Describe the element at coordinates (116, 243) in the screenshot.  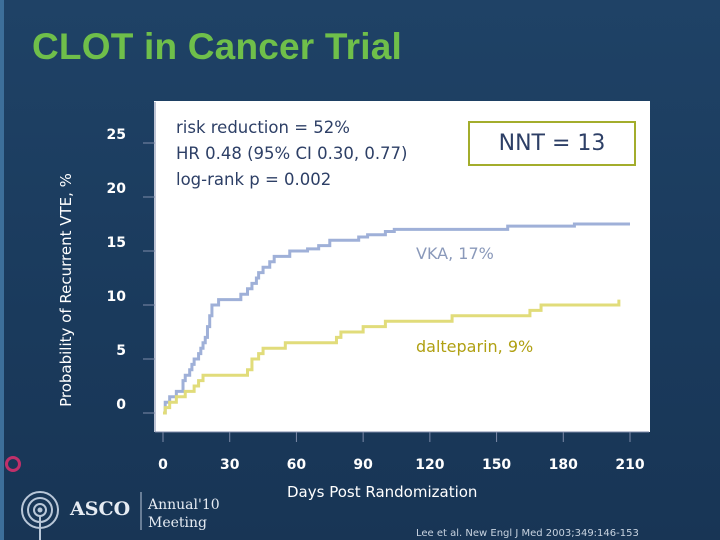
I see `y-tick-label: 15` at that location.